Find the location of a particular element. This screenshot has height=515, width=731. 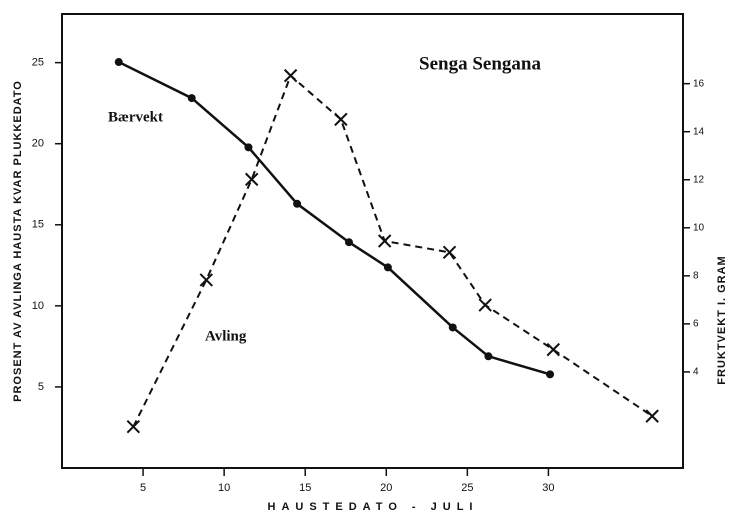

y2-tick-label: 10 is located at coordinates (699, 227).